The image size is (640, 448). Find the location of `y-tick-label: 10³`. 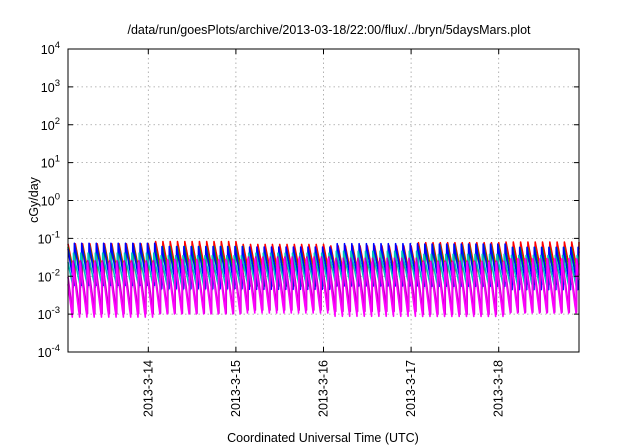

y-tick-label: 10³ is located at coordinates (50, 86).